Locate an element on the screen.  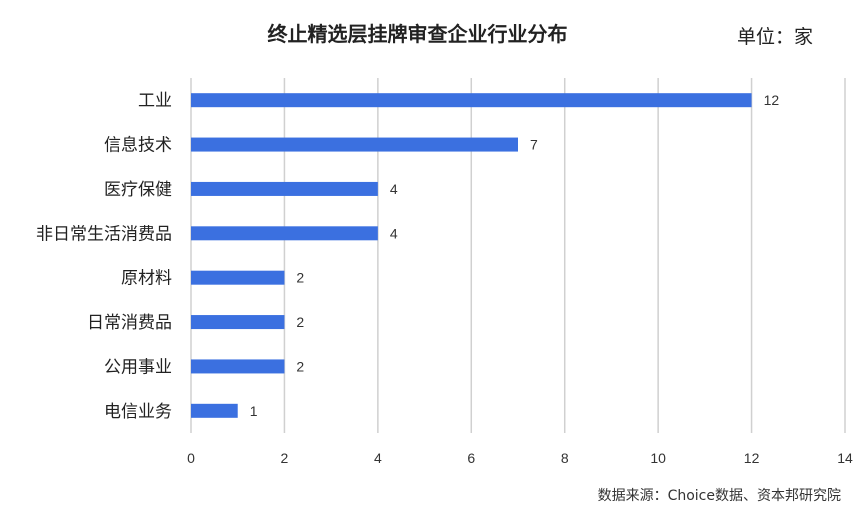
category-label: 医疗保健 is located at coordinates (138, 190).